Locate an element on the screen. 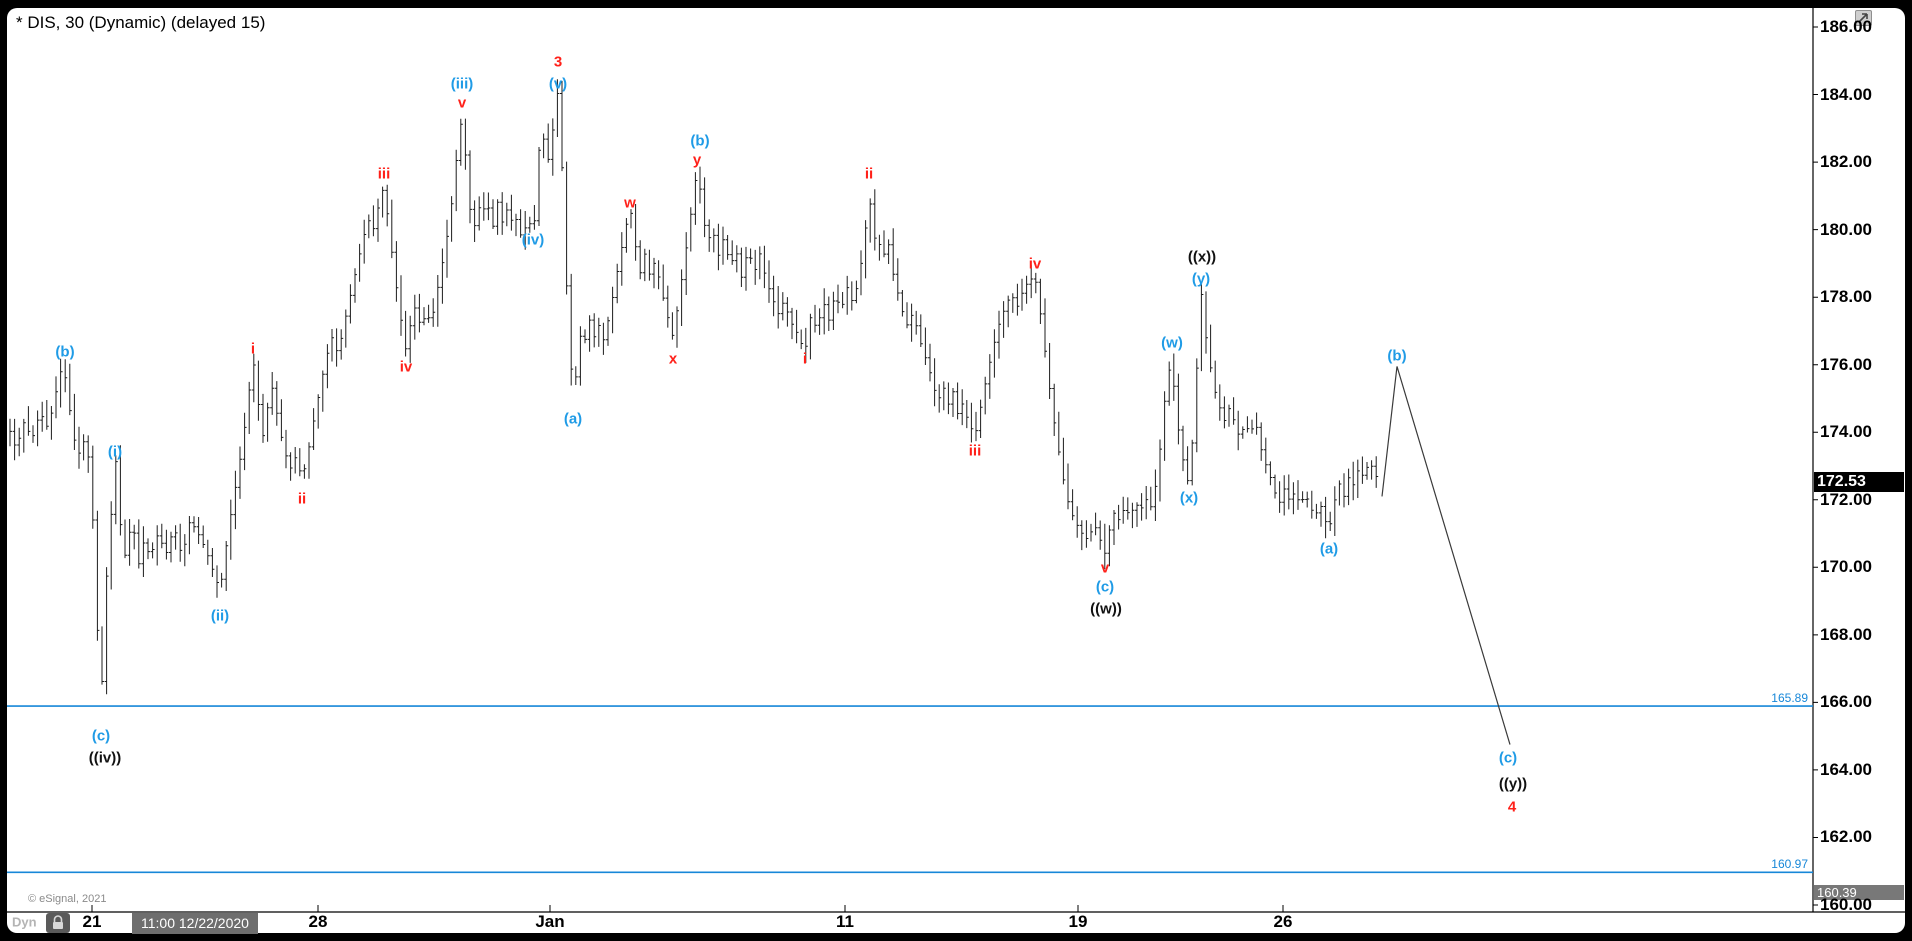  lock-icon is located at coordinates (58, 922).